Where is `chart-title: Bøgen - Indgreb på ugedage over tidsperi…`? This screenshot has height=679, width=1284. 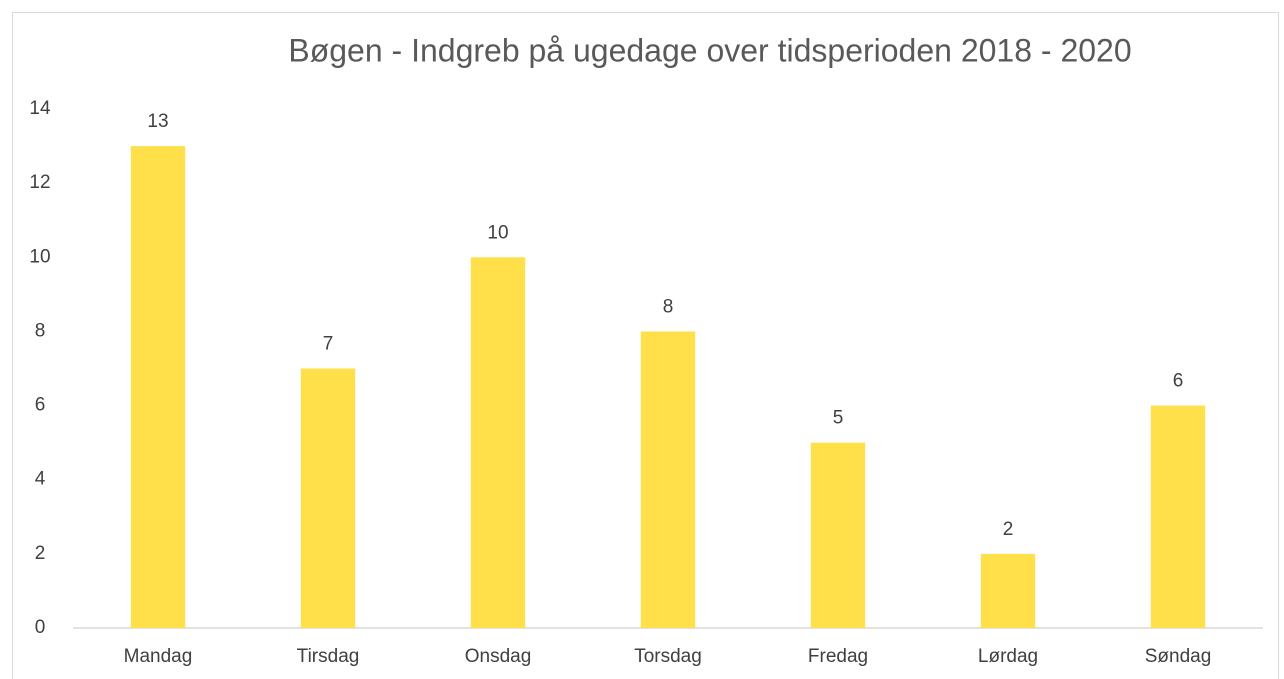 chart-title: Bøgen - Indgreb på ugedage over tidsperi… is located at coordinates (709, 50).